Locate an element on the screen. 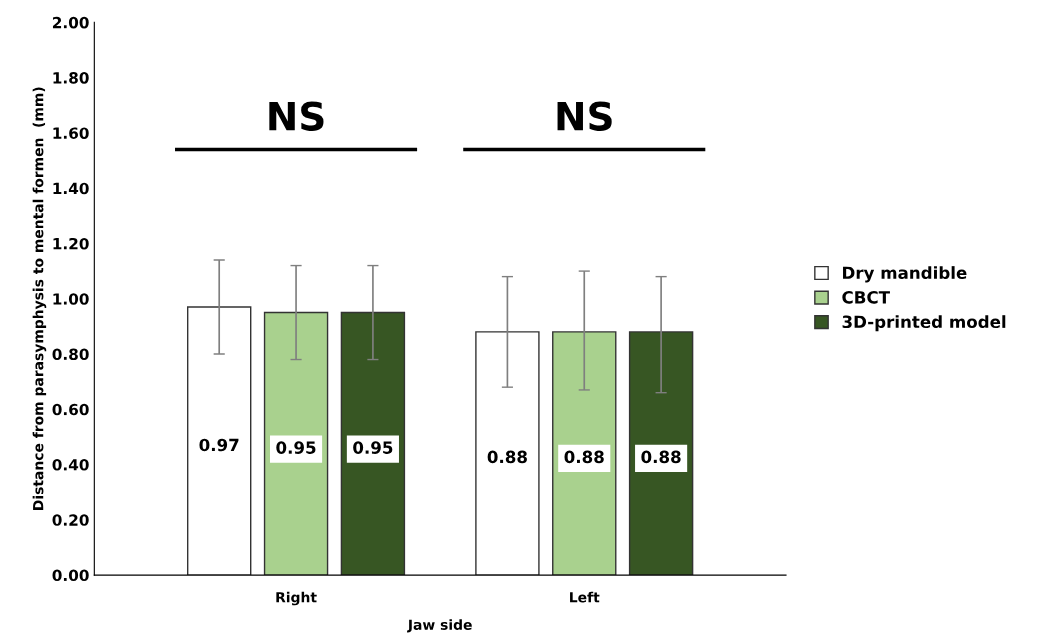 The width and height of the screenshot is (1048, 639). legend-label: 3D-printed model is located at coordinates (924, 323).